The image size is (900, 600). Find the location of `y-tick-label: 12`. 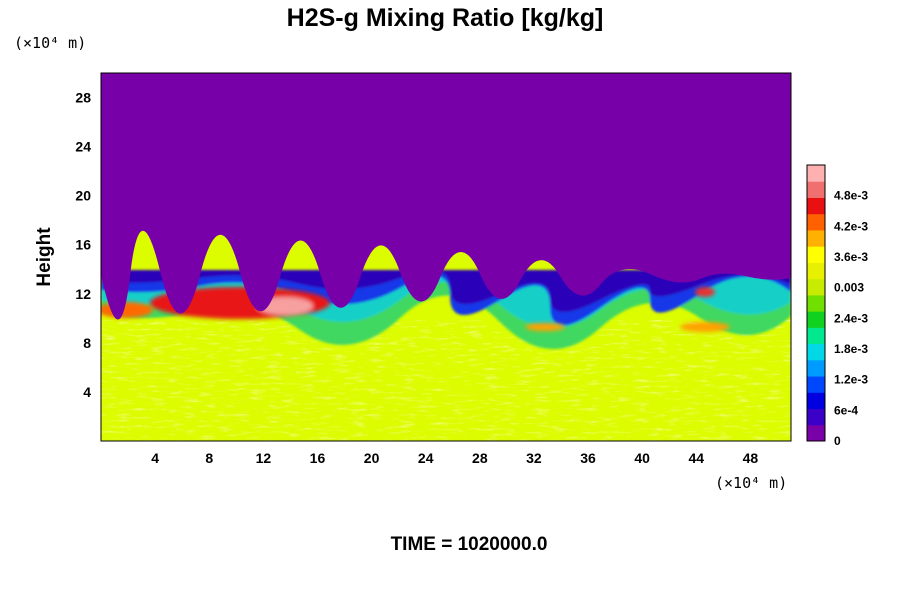

y-tick-label: 12 is located at coordinates (83, 294).